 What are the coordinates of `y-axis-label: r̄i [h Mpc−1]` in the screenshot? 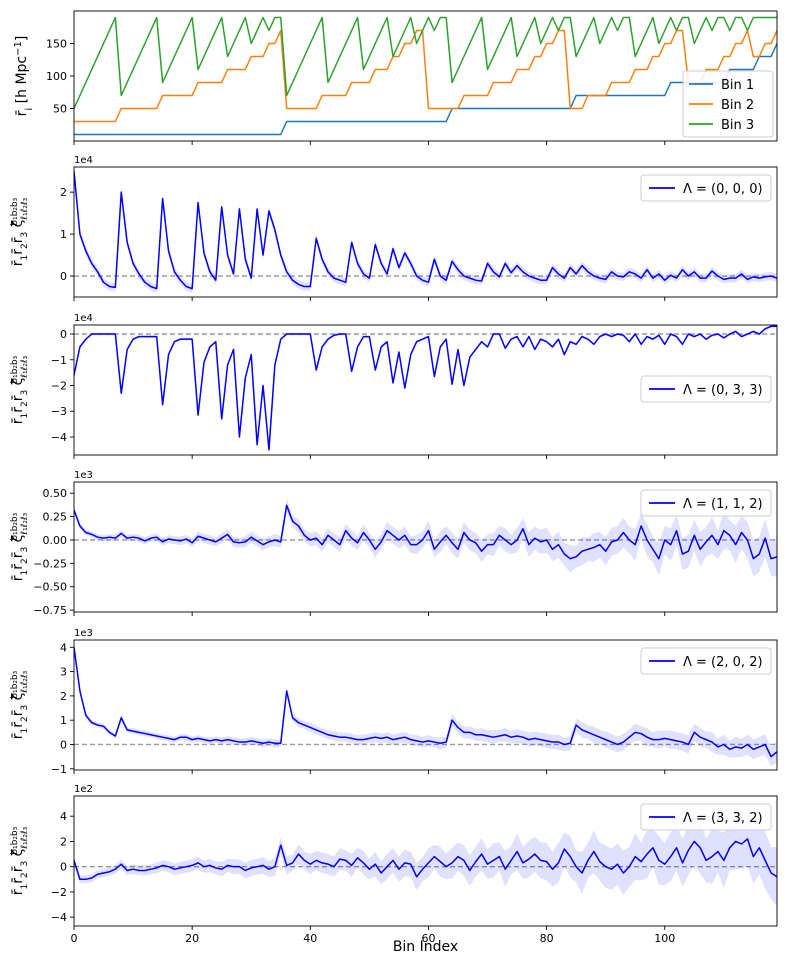 It's located at (24, 76).